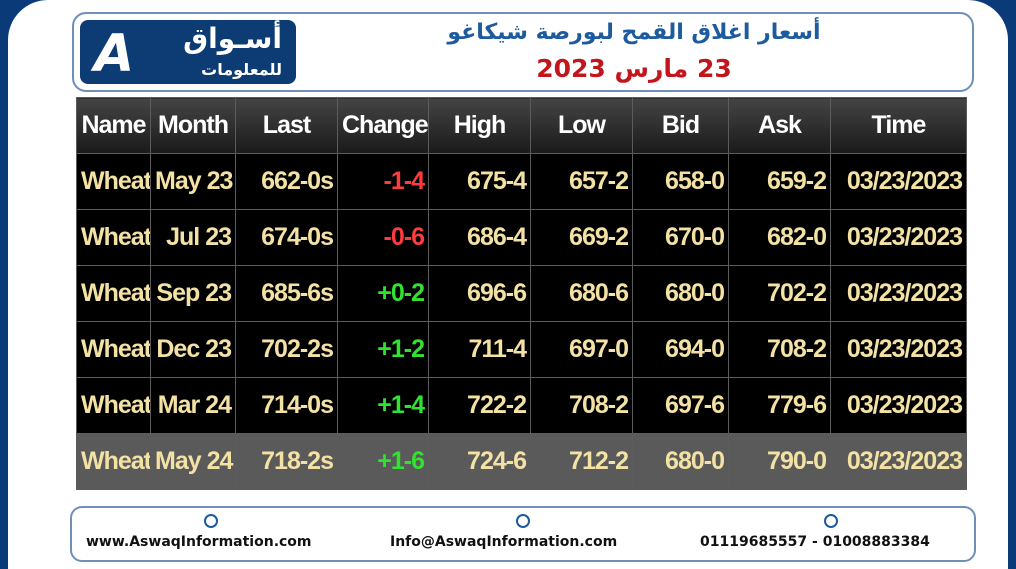 Image resolution: width=1016 pixels, height=569 pixels. Describe the element at coordinates (241, 69) in the screenshot. I see `logo-subtitle: للمعلومات` at that location.